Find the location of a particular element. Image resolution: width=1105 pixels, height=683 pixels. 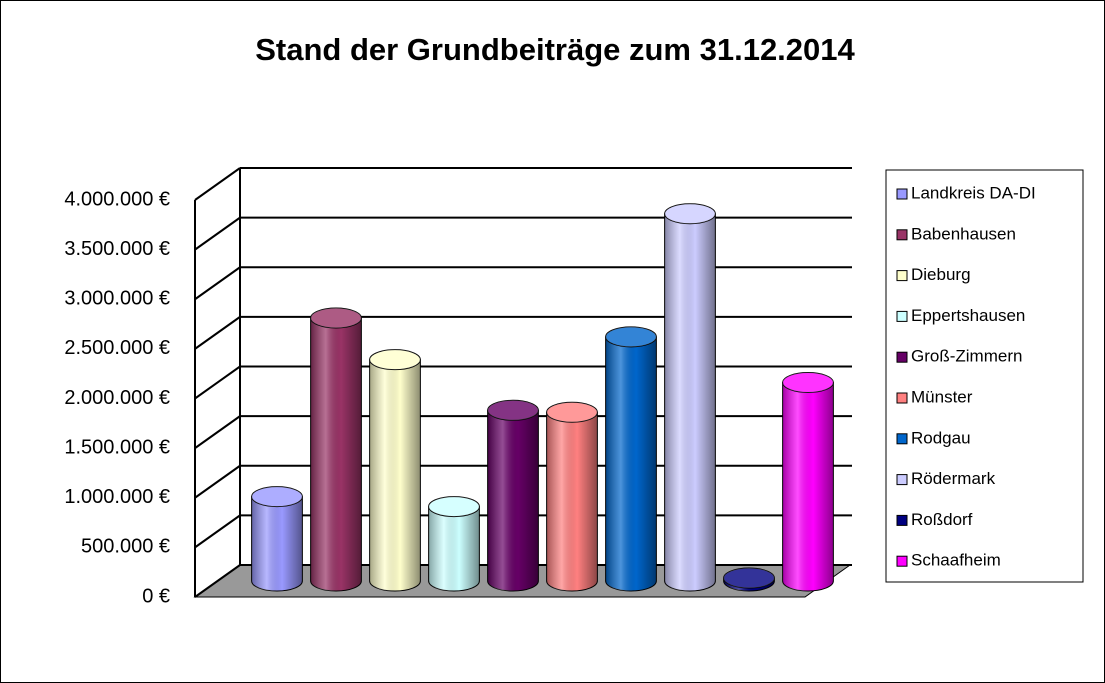

y-tick-label: 1.500.000 € is located at coordinates (117, 447).